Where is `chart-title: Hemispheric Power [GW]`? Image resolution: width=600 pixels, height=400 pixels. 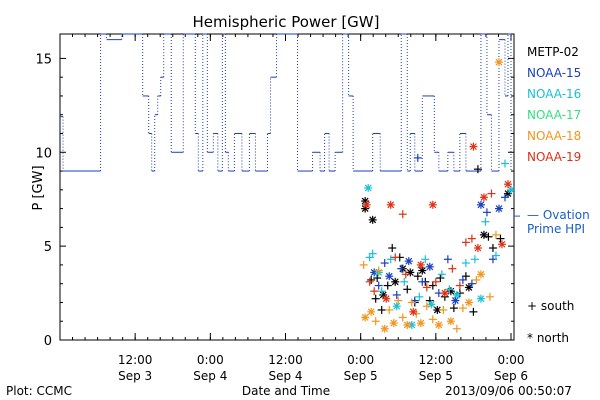
chart-title: Hemispheric Power [GW] is located at coordinates (286, 22).